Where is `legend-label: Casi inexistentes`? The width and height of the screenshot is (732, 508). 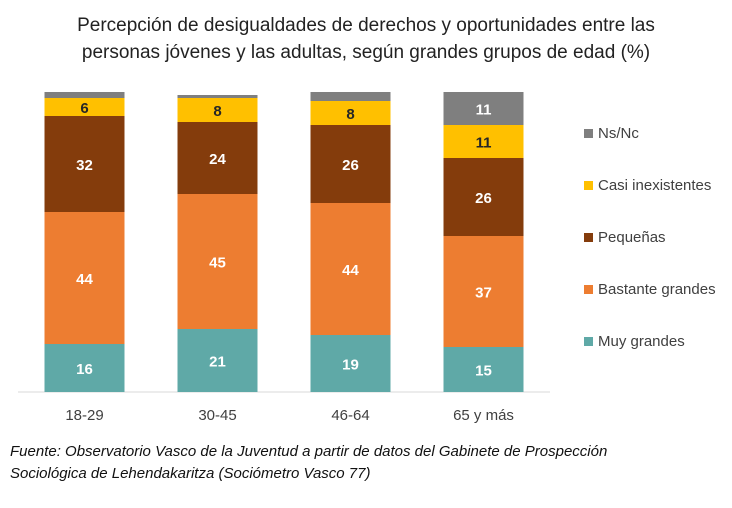 legend-label: Casi inexistentes is located at coordinates (654, 185).